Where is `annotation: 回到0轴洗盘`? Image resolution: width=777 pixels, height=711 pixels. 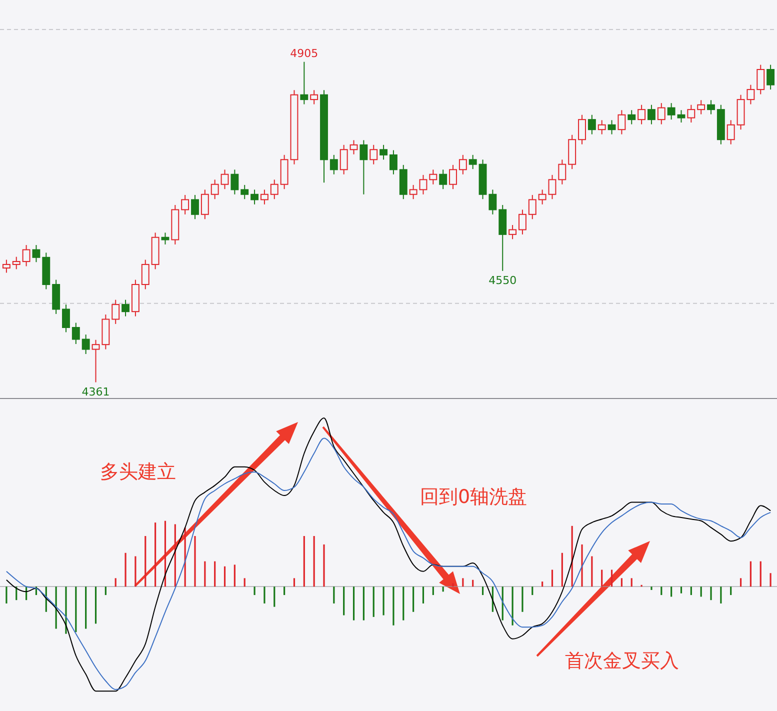 annotation: 回到0轴洗盘 is located at coordinates (474, 497).